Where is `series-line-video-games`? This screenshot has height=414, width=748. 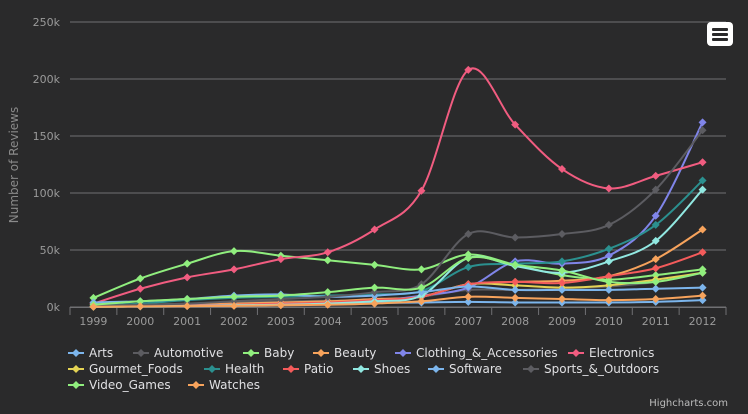 series-line-video-games is located at coordinates (398, 281).